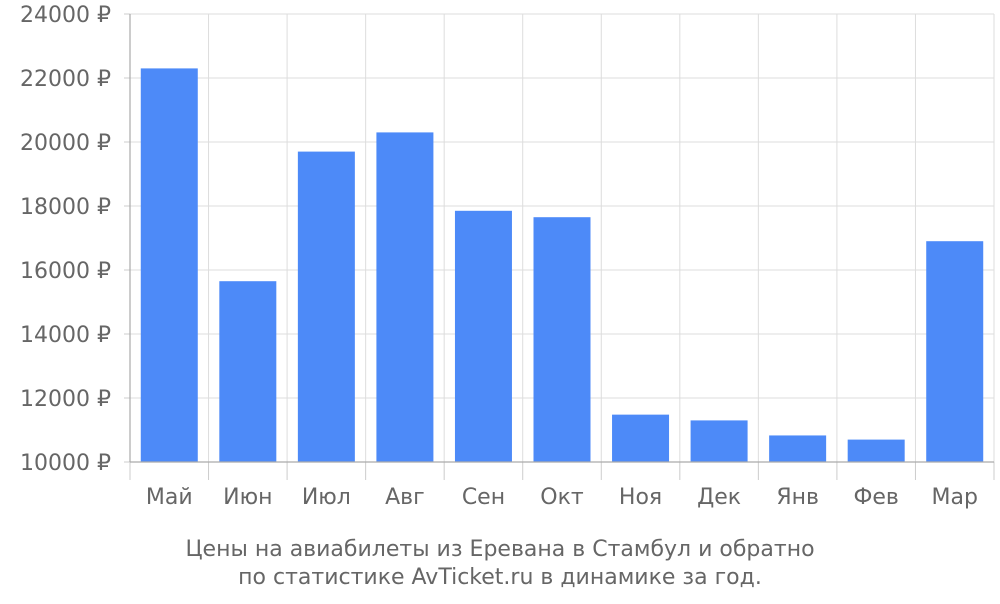  Describe the element at coordinates (65, 79) in the screenshot. I see `y-tick-label: 22000 ₽` at that location.